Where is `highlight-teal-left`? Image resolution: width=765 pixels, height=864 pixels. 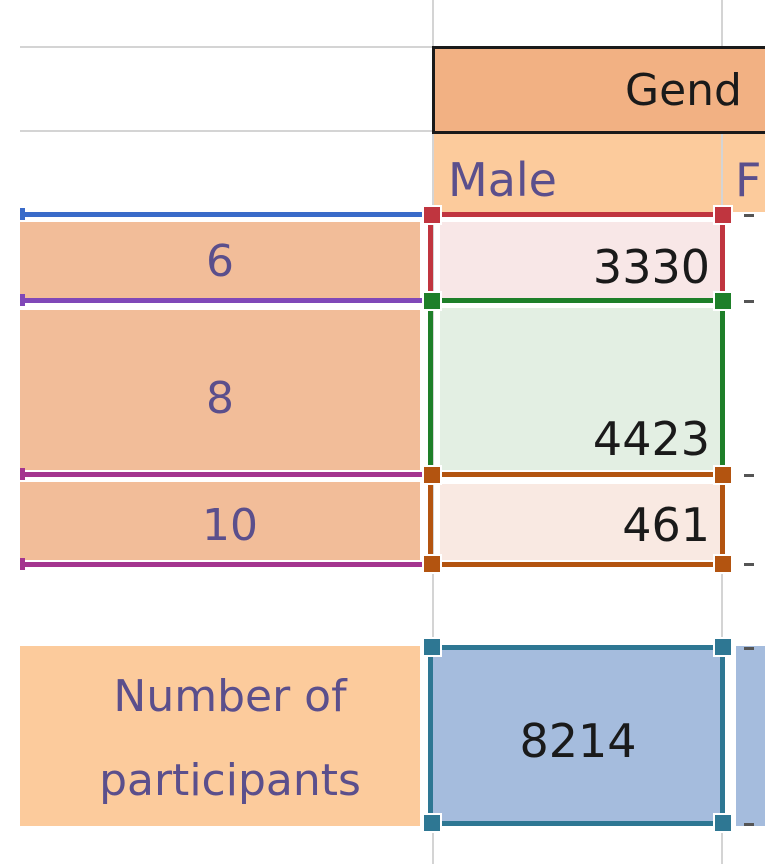 highlight-teal-left is located at coordinates (430, 735).